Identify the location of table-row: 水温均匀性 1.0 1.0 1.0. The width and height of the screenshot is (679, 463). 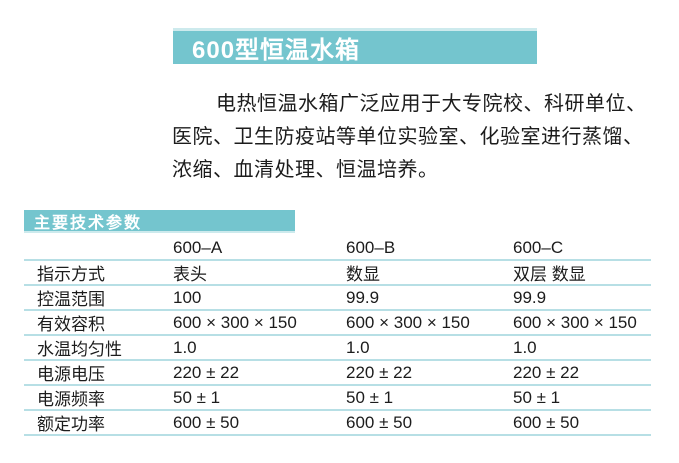
(337, 348).